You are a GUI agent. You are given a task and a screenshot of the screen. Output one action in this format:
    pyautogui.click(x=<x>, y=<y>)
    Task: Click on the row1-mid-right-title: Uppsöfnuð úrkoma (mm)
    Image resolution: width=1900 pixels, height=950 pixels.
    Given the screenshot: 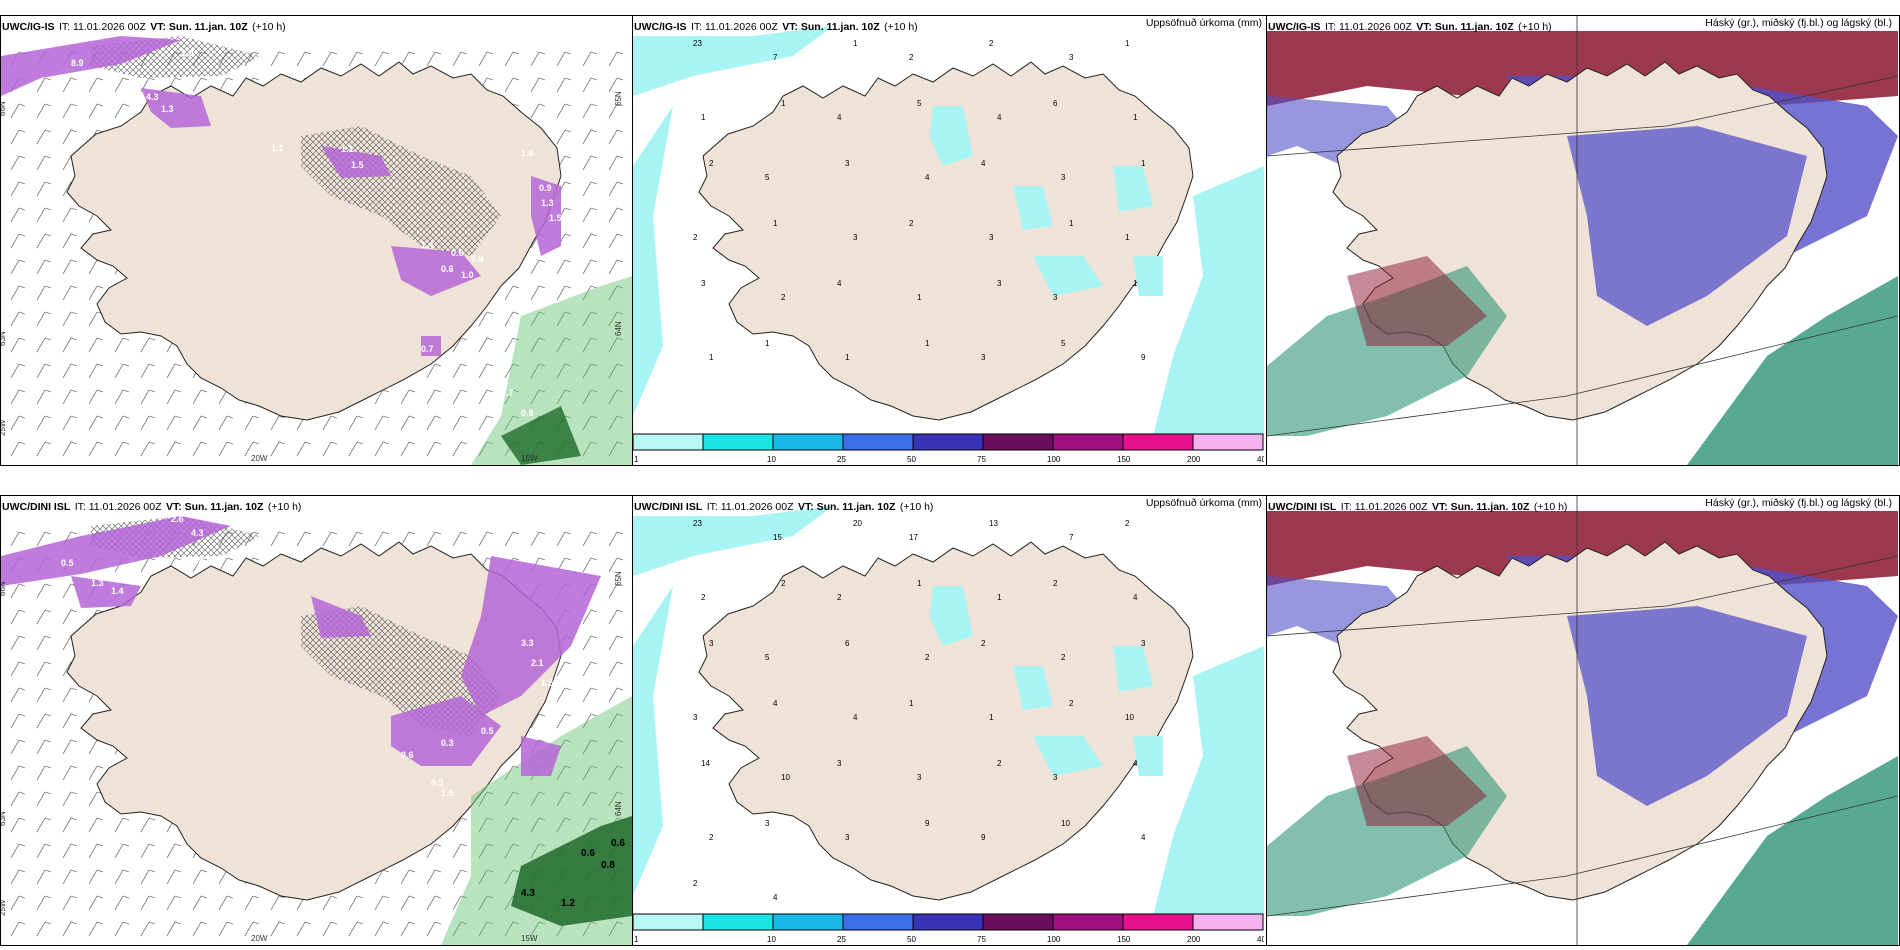 What is the action you would take?
    pyautogui.click(x=1203, y=23)
    